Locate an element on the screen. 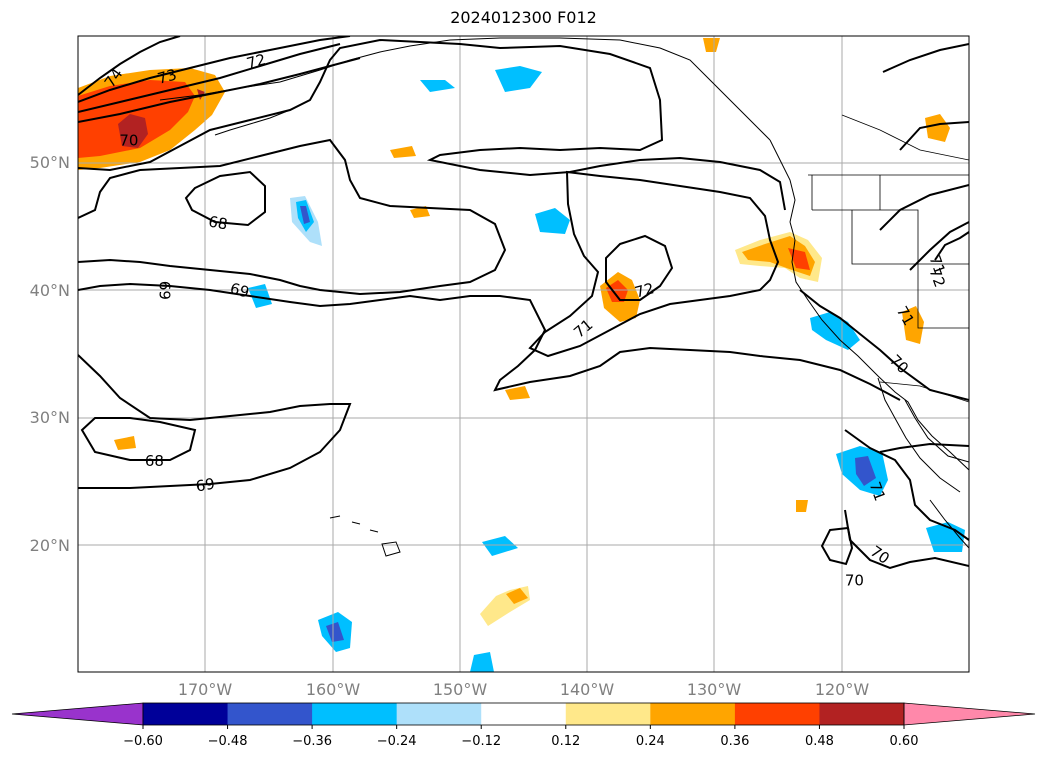  political-borders is located at coordinates (888, 258).